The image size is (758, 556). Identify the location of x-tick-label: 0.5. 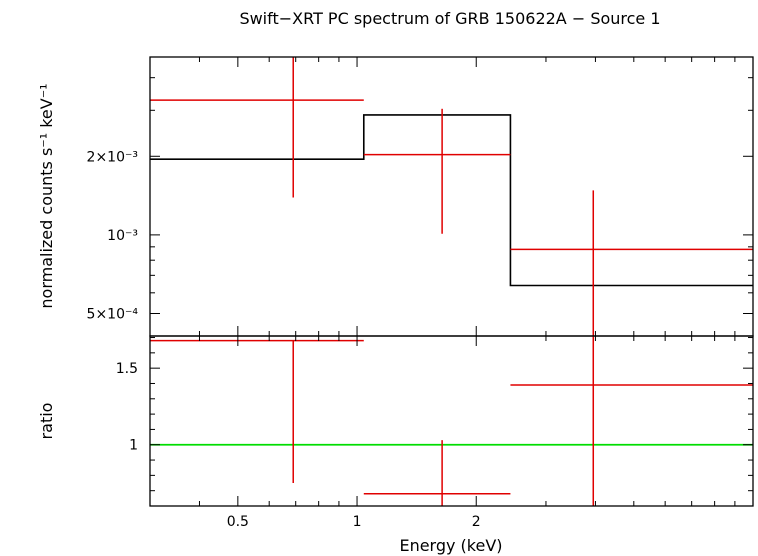
(238, 522).